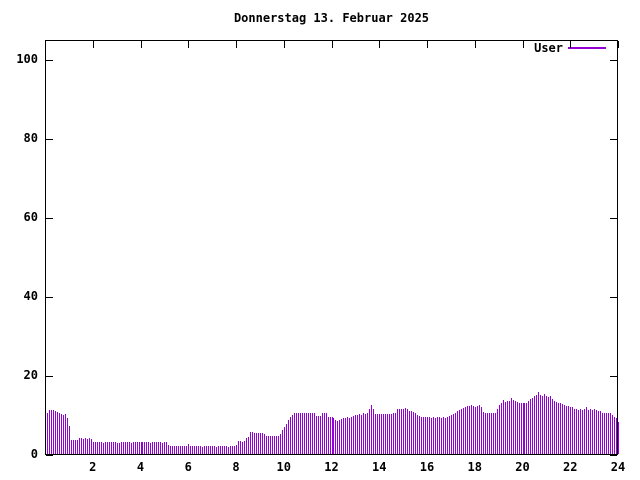 The width and height of the screenshot is (640, 480). What do you see at coordinates (618, 467) in the screenshot?
I see `x-axis-tick-label: 24` at bounding box center [618, 467].